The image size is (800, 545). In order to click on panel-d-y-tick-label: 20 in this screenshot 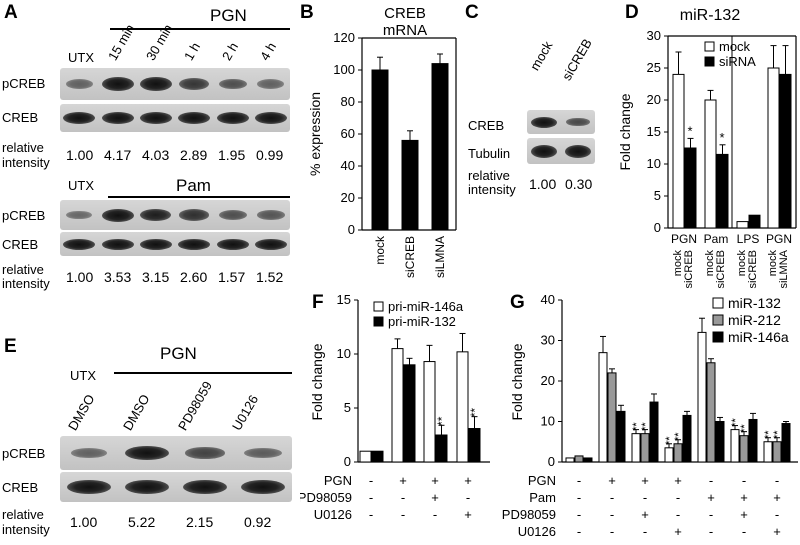, I will do `click(654, 99)`.